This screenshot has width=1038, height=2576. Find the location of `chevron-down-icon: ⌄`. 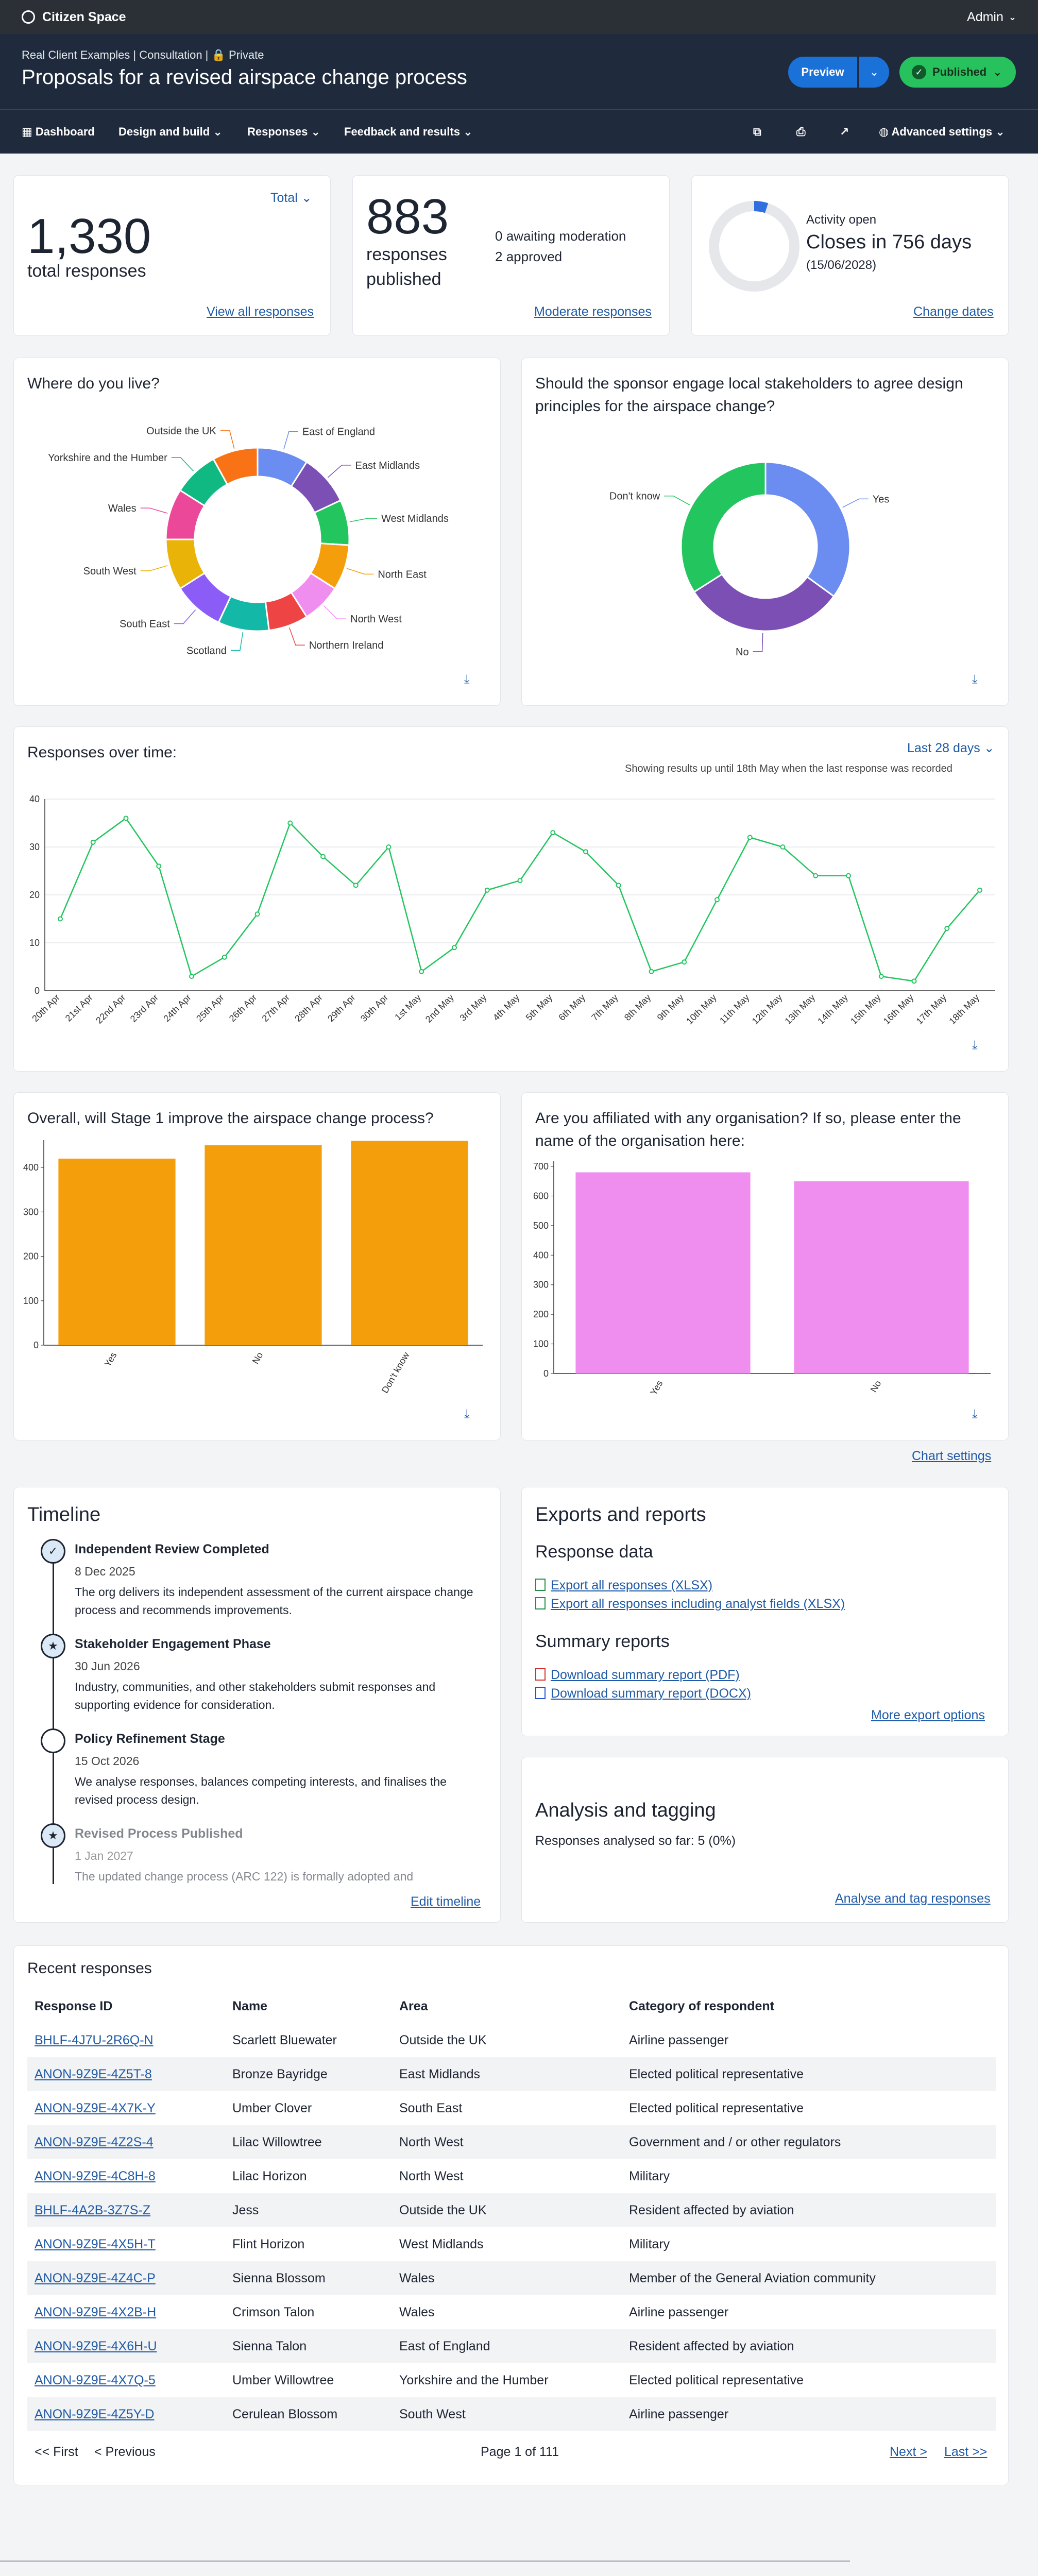

chevron-down-icon: ⌄ is located at coordinates (1012, 16).